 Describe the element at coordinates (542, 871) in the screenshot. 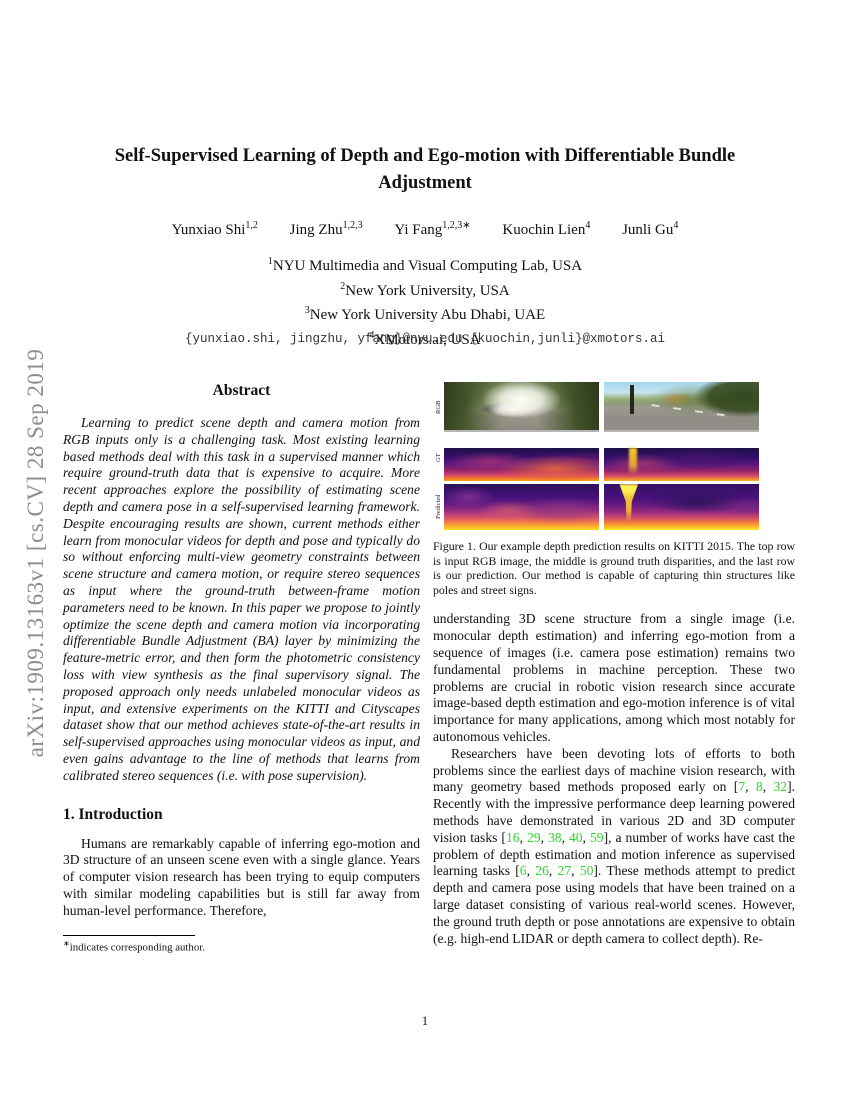

I see `citation-link: 26` at that location.